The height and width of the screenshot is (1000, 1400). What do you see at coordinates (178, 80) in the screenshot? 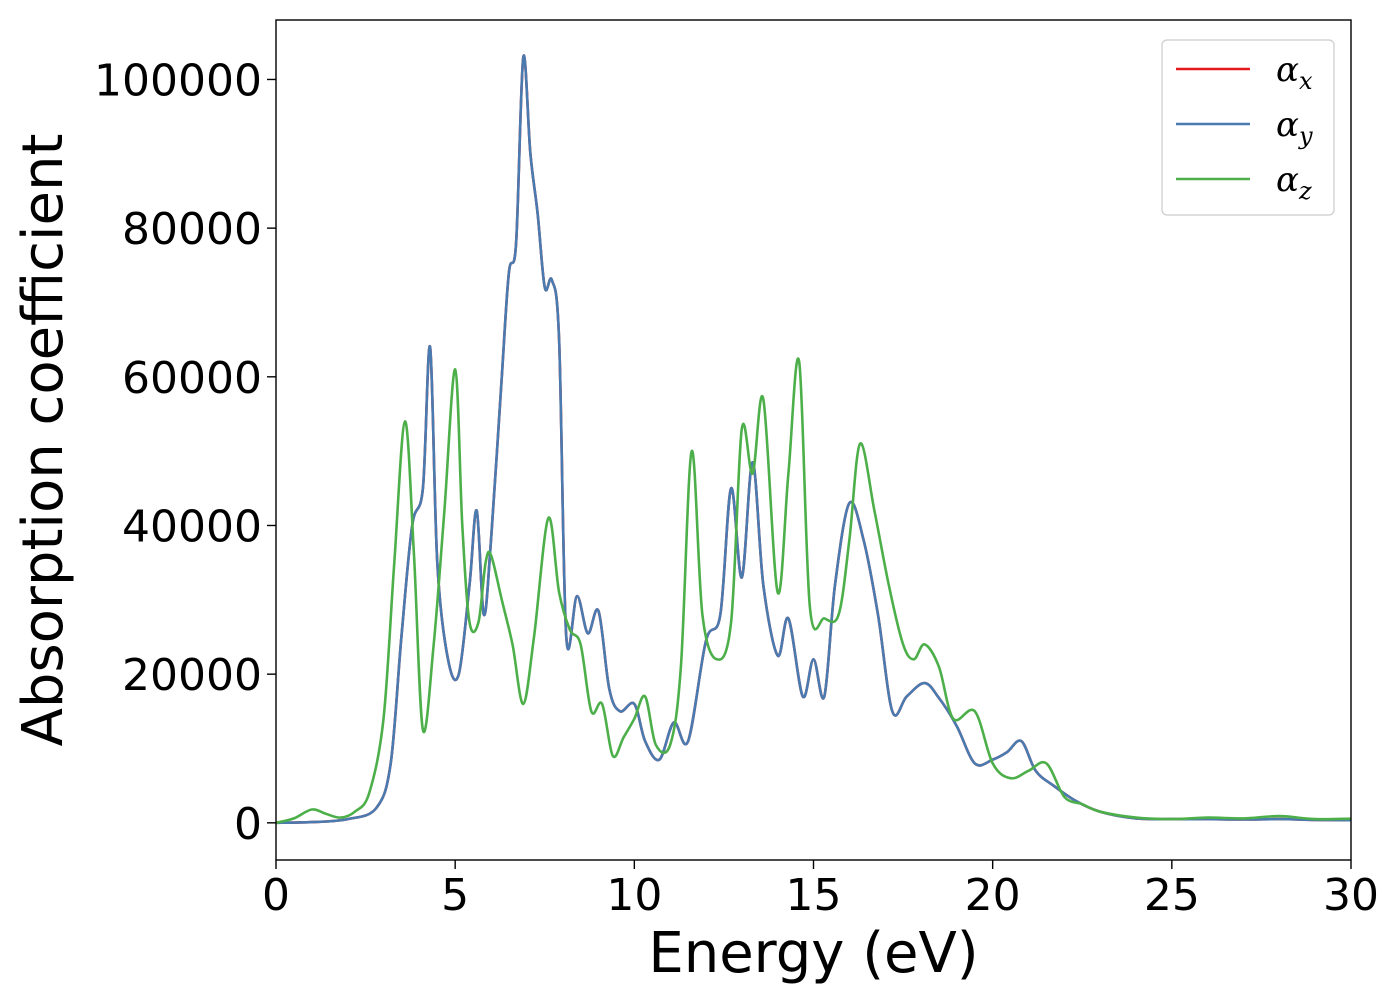
I see `y-tick-label: 100000` at bounding box center [178, 80].